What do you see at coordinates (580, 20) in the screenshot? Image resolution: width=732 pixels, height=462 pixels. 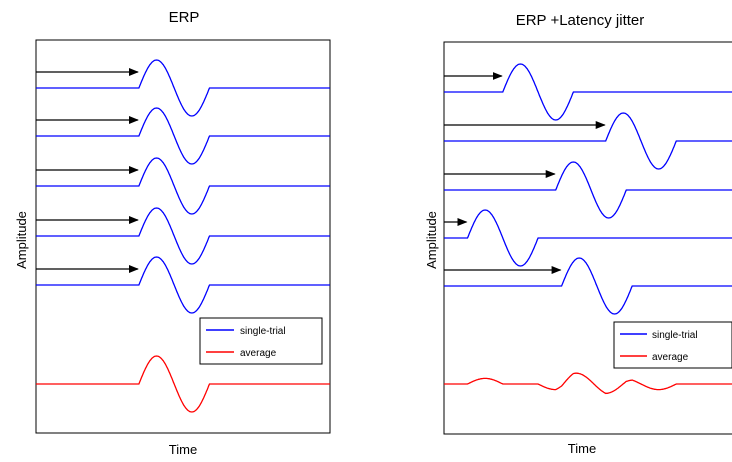 I see `chart-title: ERP +Latency jitter` at bounding box center [580, 20].